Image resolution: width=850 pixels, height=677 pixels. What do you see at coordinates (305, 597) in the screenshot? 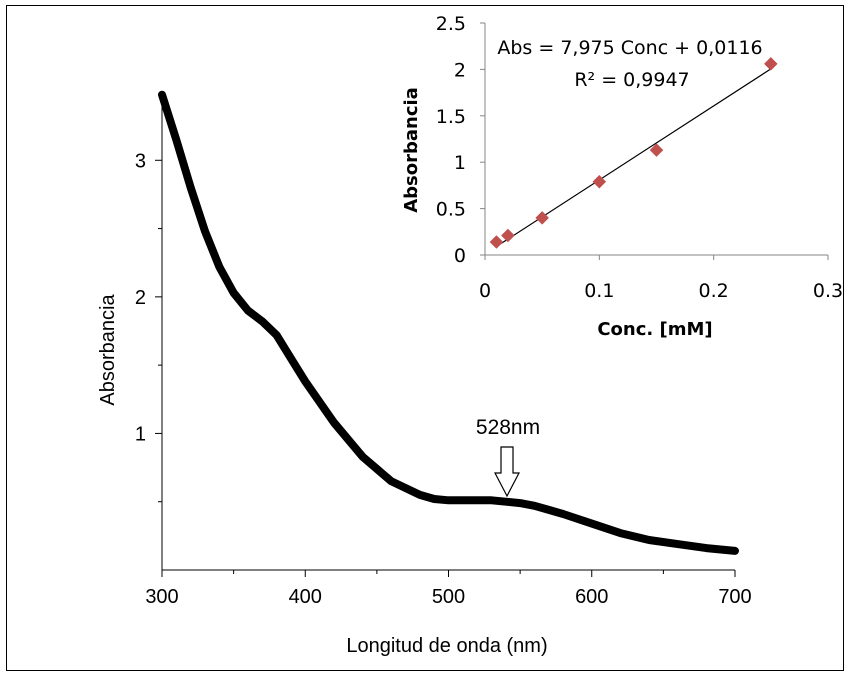
I see `main-x-tick-label: 400` at bounding box center [305, 597].